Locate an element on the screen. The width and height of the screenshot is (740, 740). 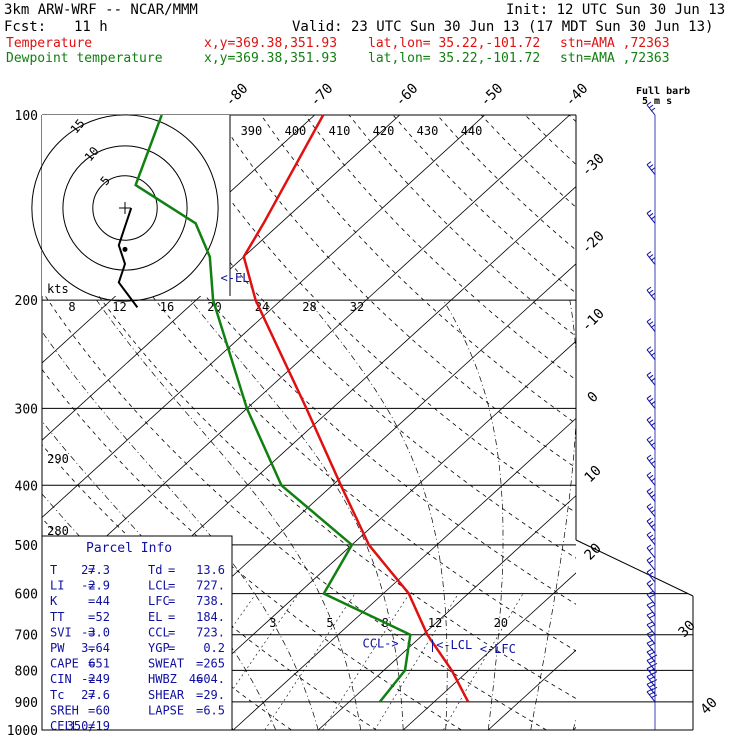
parcel-info-value: 13.6 is located at coordinates (210, 570).